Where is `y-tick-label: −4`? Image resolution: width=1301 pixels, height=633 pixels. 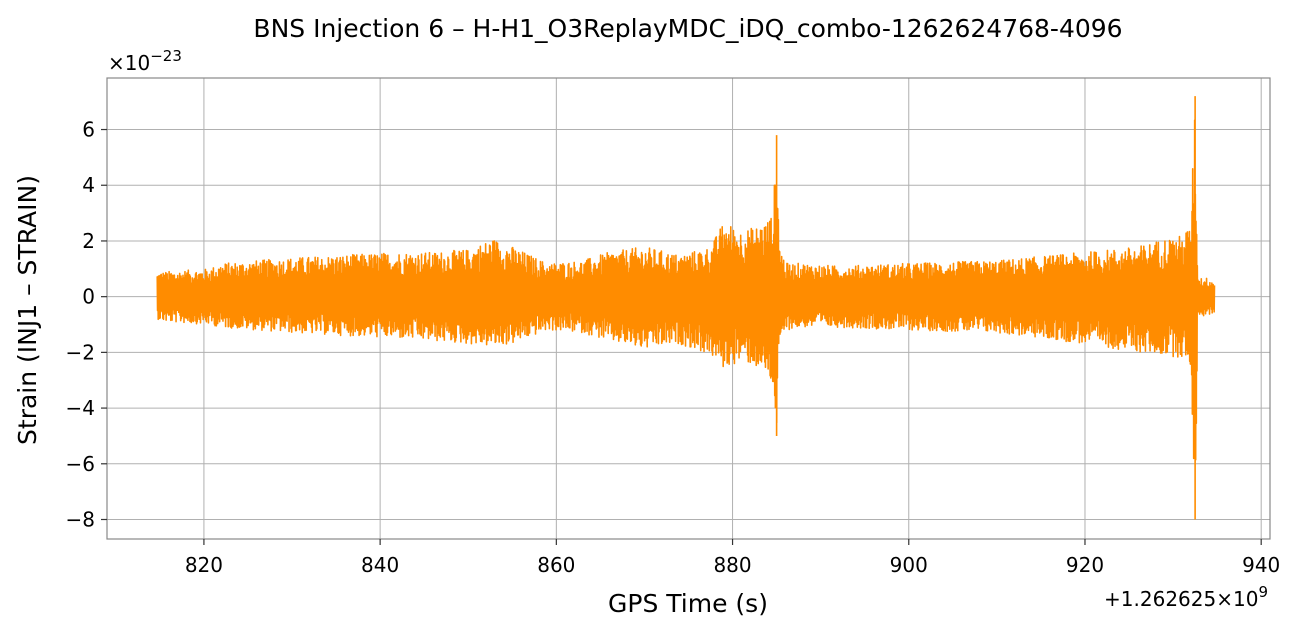 y-tick-label: −4 is located at coordinates (80, 408).